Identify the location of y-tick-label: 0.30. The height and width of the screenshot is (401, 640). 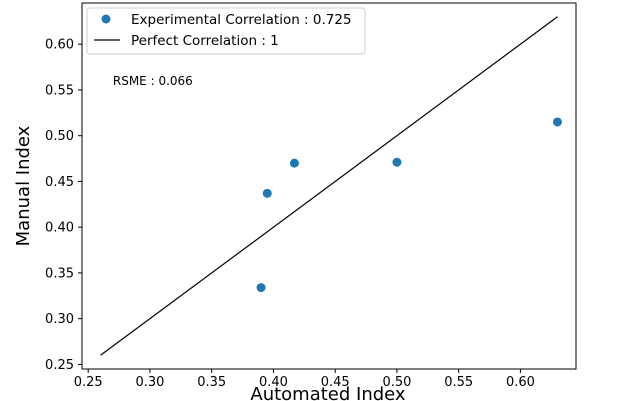
(59, 319).